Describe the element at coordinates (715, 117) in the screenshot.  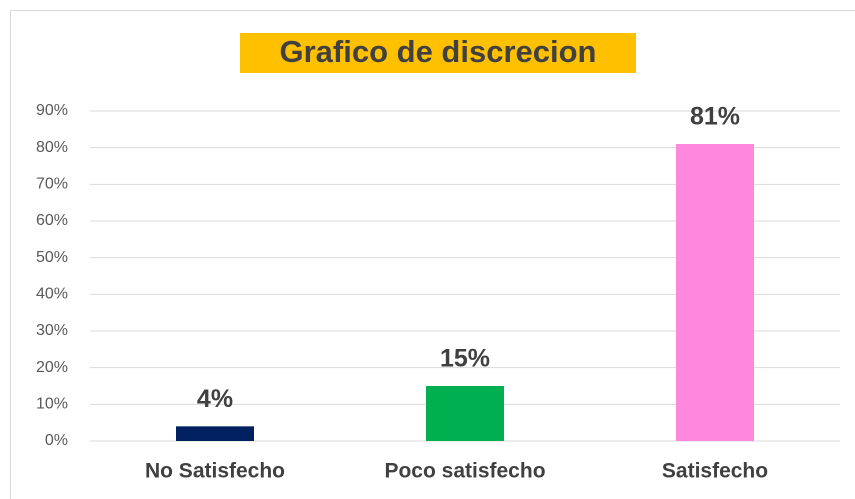
I see `data-label: 81%` at that location.